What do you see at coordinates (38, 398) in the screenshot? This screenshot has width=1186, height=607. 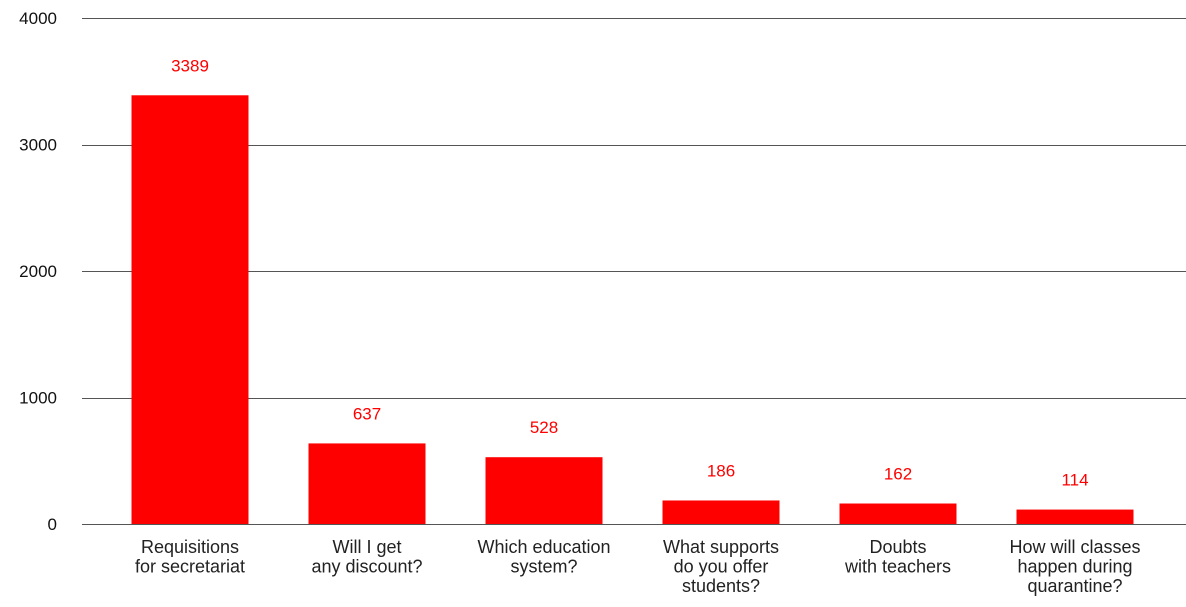 I see `y-tick-label: 1000` at bounding box center [38, 398].